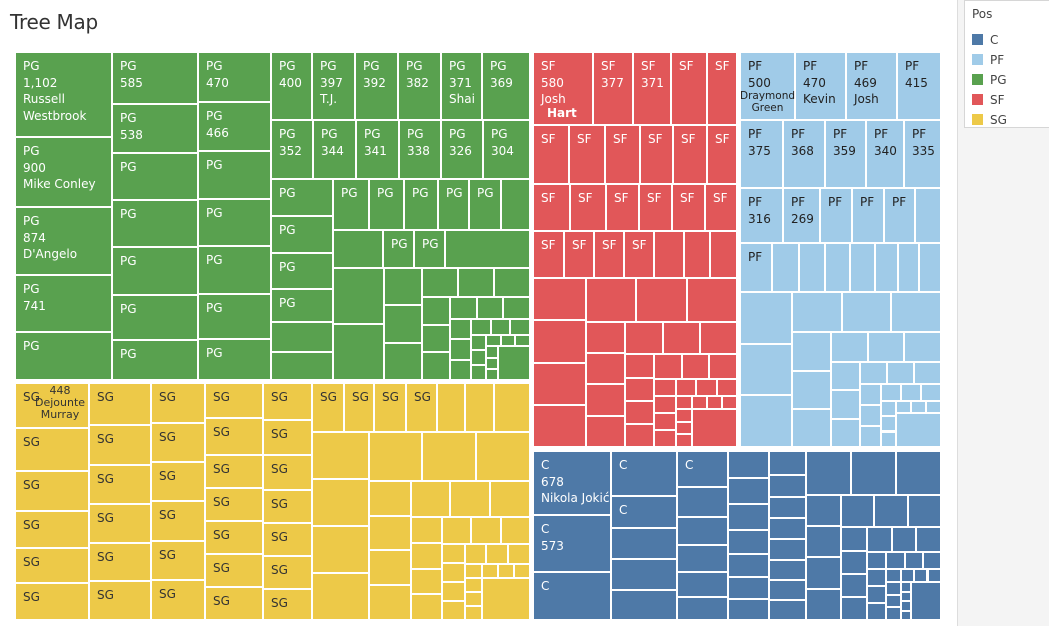 This screenshot has width=1049, height=626. What do you see at coordinates (919, 86) in the screenshot?
I see `treemap-cell-pf: PF 415` at bounding box center [919, 86].